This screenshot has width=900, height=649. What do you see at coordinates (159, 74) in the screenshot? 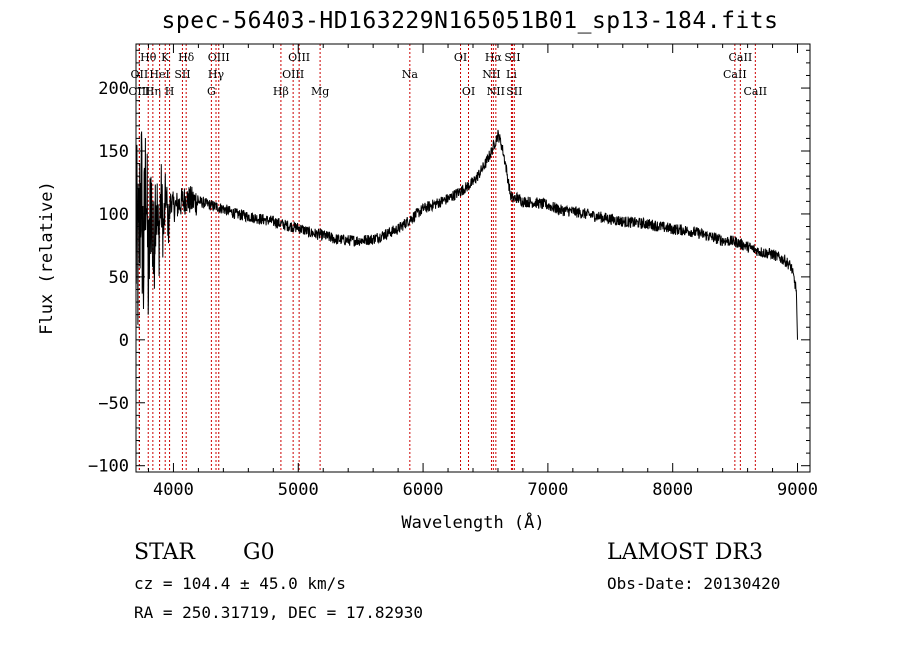
I see `line-marker-label: HeI` at bounding box center [159, 74].